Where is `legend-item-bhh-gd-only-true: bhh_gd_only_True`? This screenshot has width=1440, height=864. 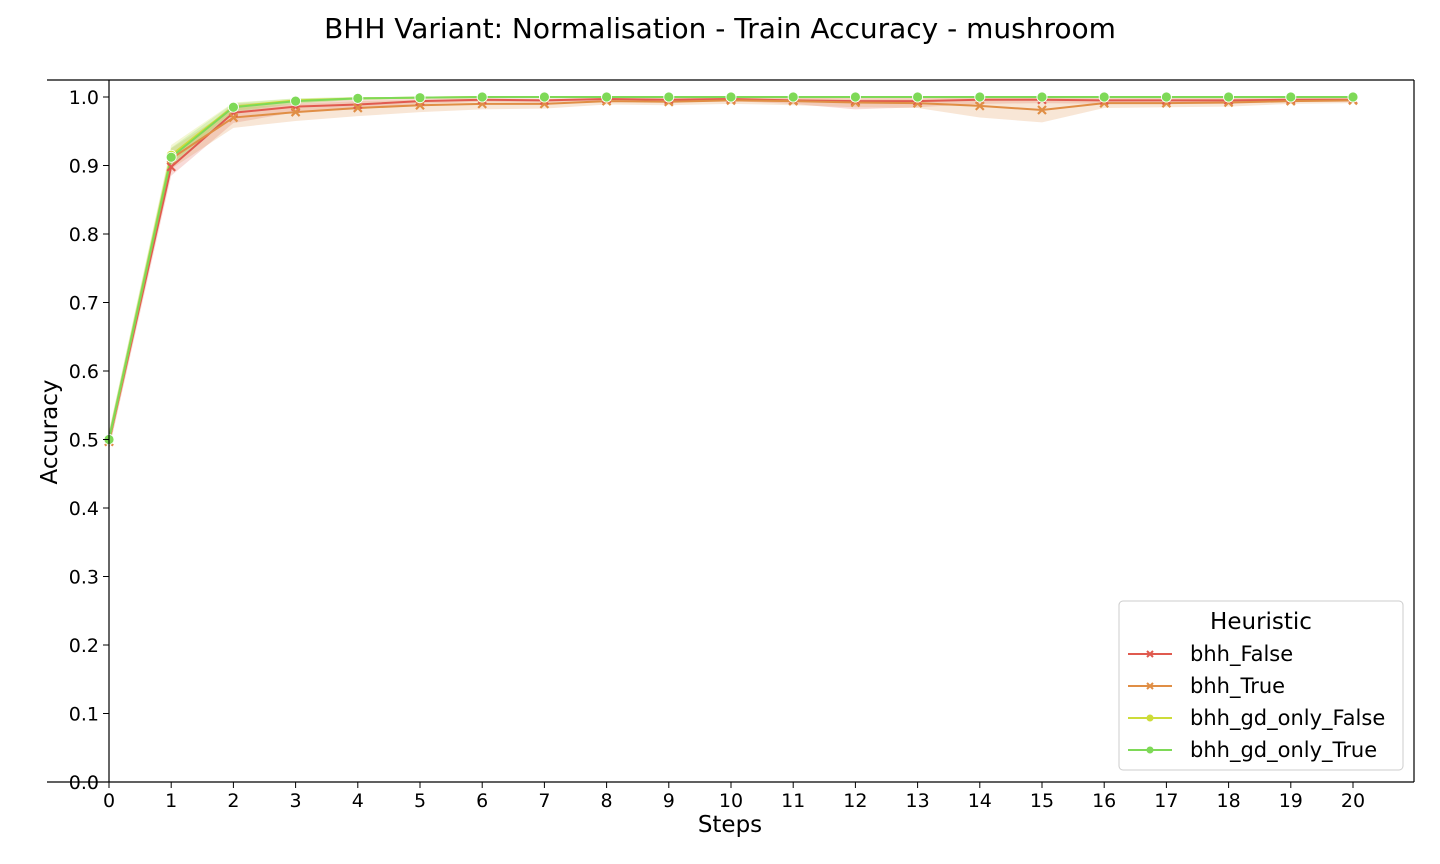 legend-item-bhh-gd-only-true: bhh_gd_only_True is located at coordinates (1252, 750).